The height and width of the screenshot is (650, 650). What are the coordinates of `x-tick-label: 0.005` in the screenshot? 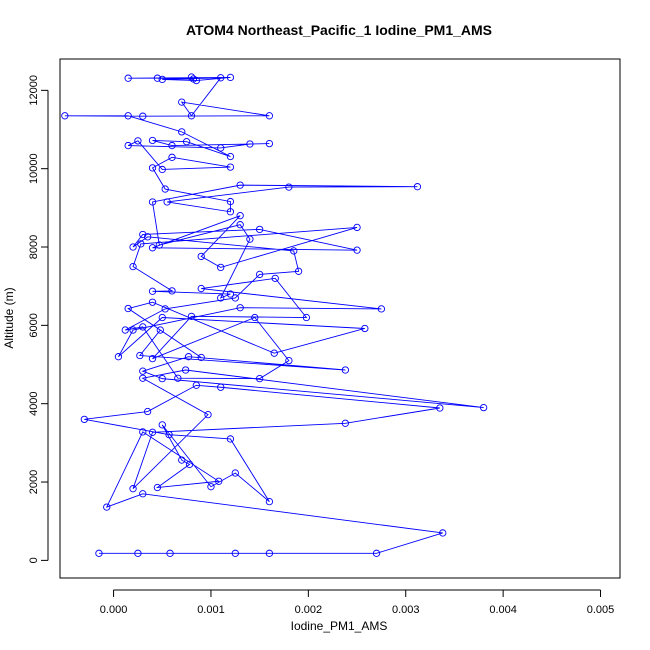 It's located at (601, 610).